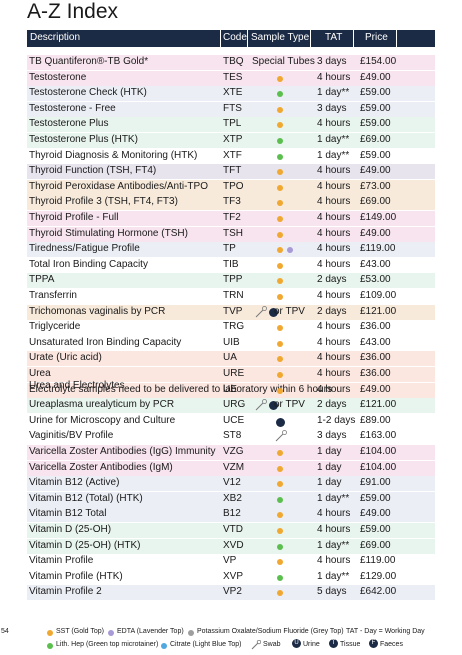  What do you see at coordinates (231, 437) in the screenshot?
I see `table-row: Vaginitis/BV Profile ST8 3 days £163.00` at bounding box center [231, 437].